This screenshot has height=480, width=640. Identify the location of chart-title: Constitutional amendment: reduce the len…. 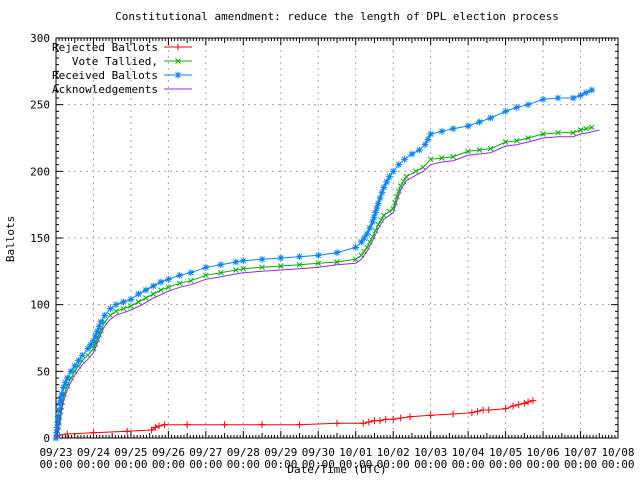
(337, 16).